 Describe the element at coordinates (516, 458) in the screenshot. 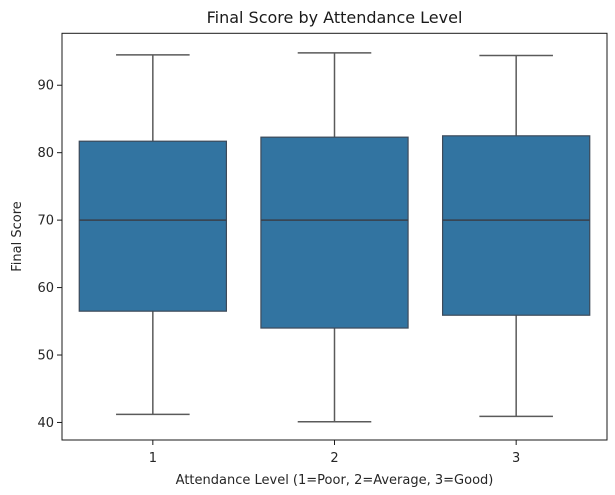

I see `x-tick-label: 3` at that location.